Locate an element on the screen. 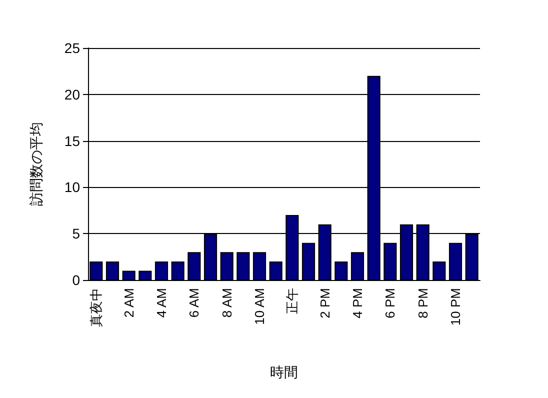 The image size is (548, 398). x-tick-label: 6 AM is located at coordinates (194, 303).